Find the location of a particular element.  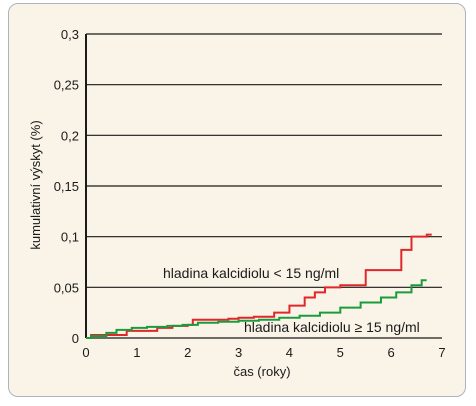

x-tick-label-7: 7 is located at coordinates (441, 352).